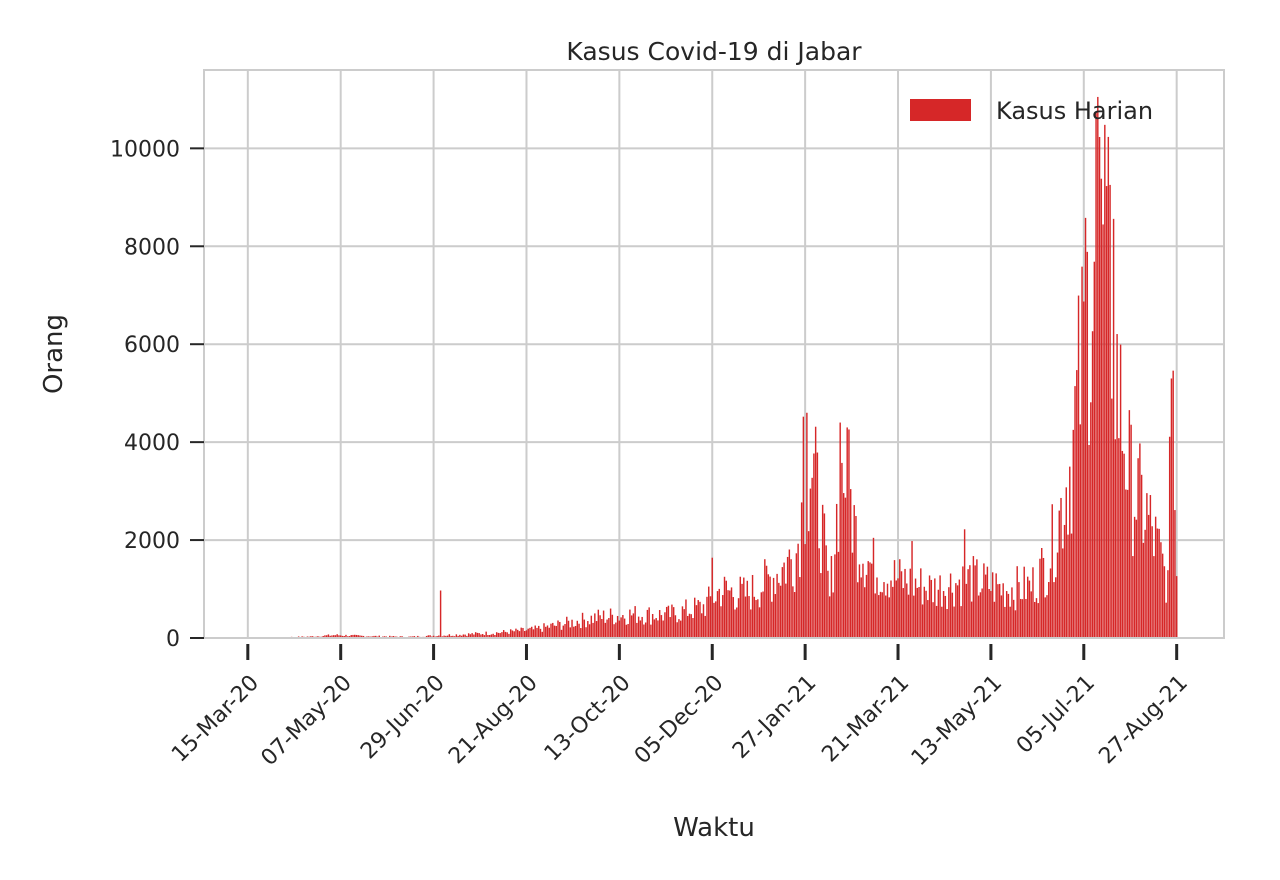 The image size is (1280, 880). What do you see at coordinates (54, 354) in the screenshot?
I see `y-axis-label: Orang` at bounding box center [54, 354].